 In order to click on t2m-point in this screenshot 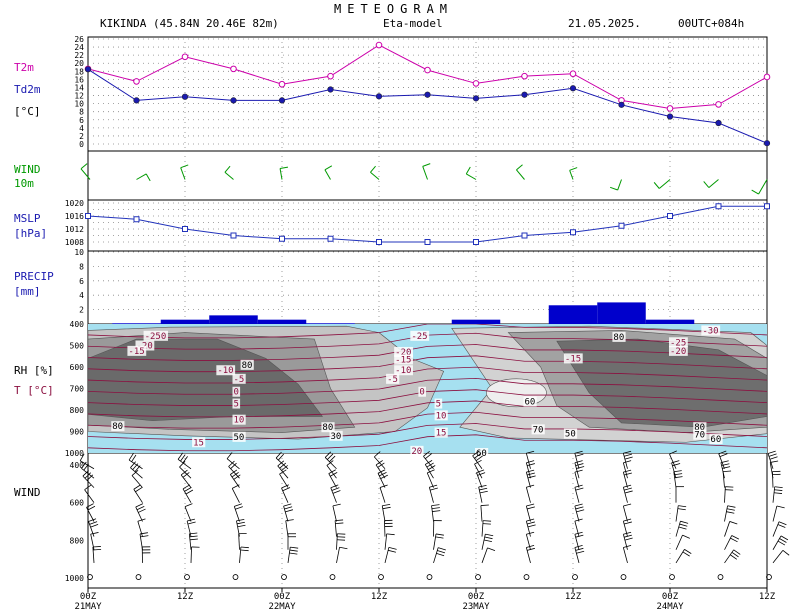, I will do `click(185, 57)`.